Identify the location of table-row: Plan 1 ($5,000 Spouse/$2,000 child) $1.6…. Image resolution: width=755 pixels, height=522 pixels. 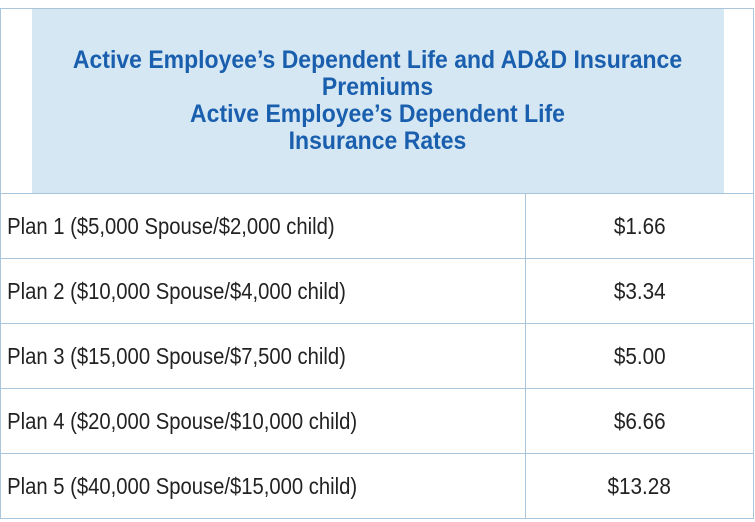
(377, 226).